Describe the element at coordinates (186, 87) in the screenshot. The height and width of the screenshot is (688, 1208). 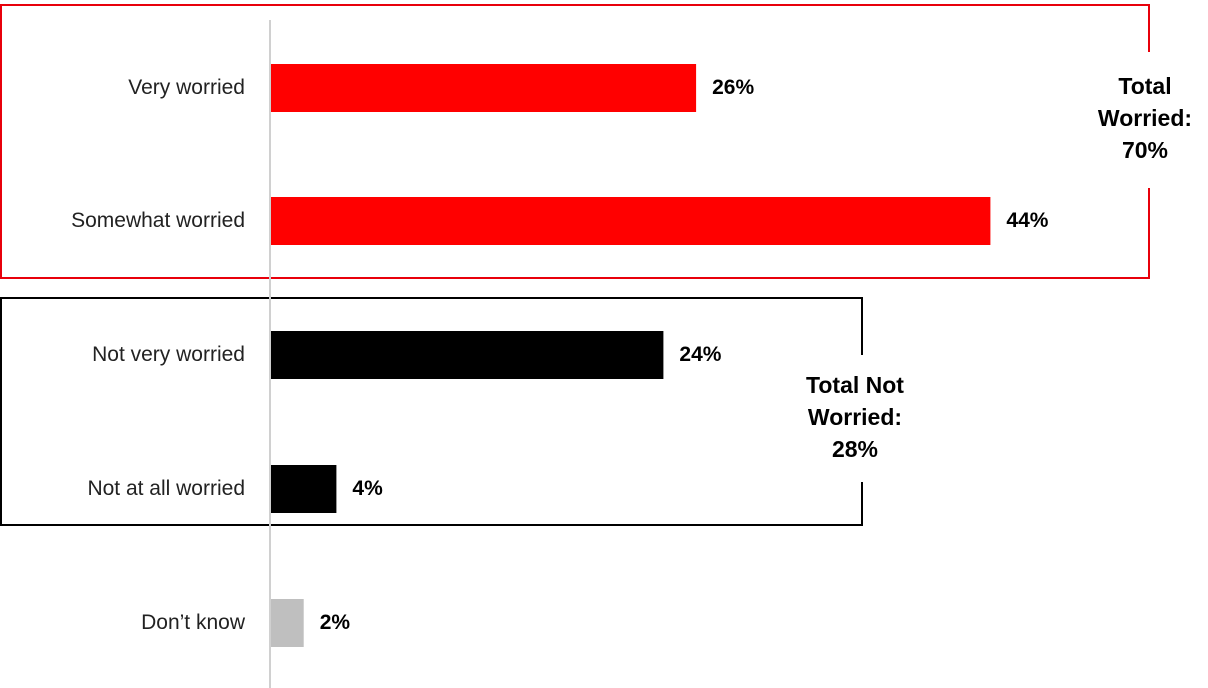
I see `category-label-very-worried: Very worried` at that location.